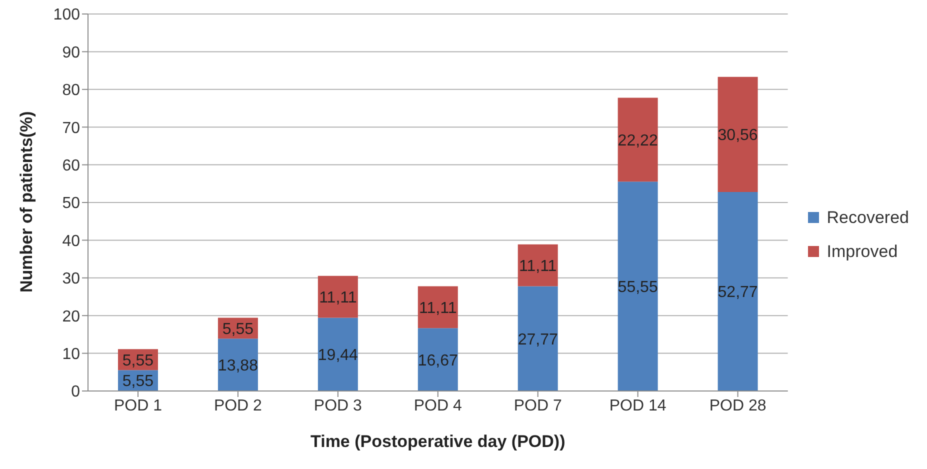 This screenshot has height=469, width=927. What do you see at coordinates (867, 218) in the screenshot?
I see `legend-label: Recovered` at bounding box center [867, 218].